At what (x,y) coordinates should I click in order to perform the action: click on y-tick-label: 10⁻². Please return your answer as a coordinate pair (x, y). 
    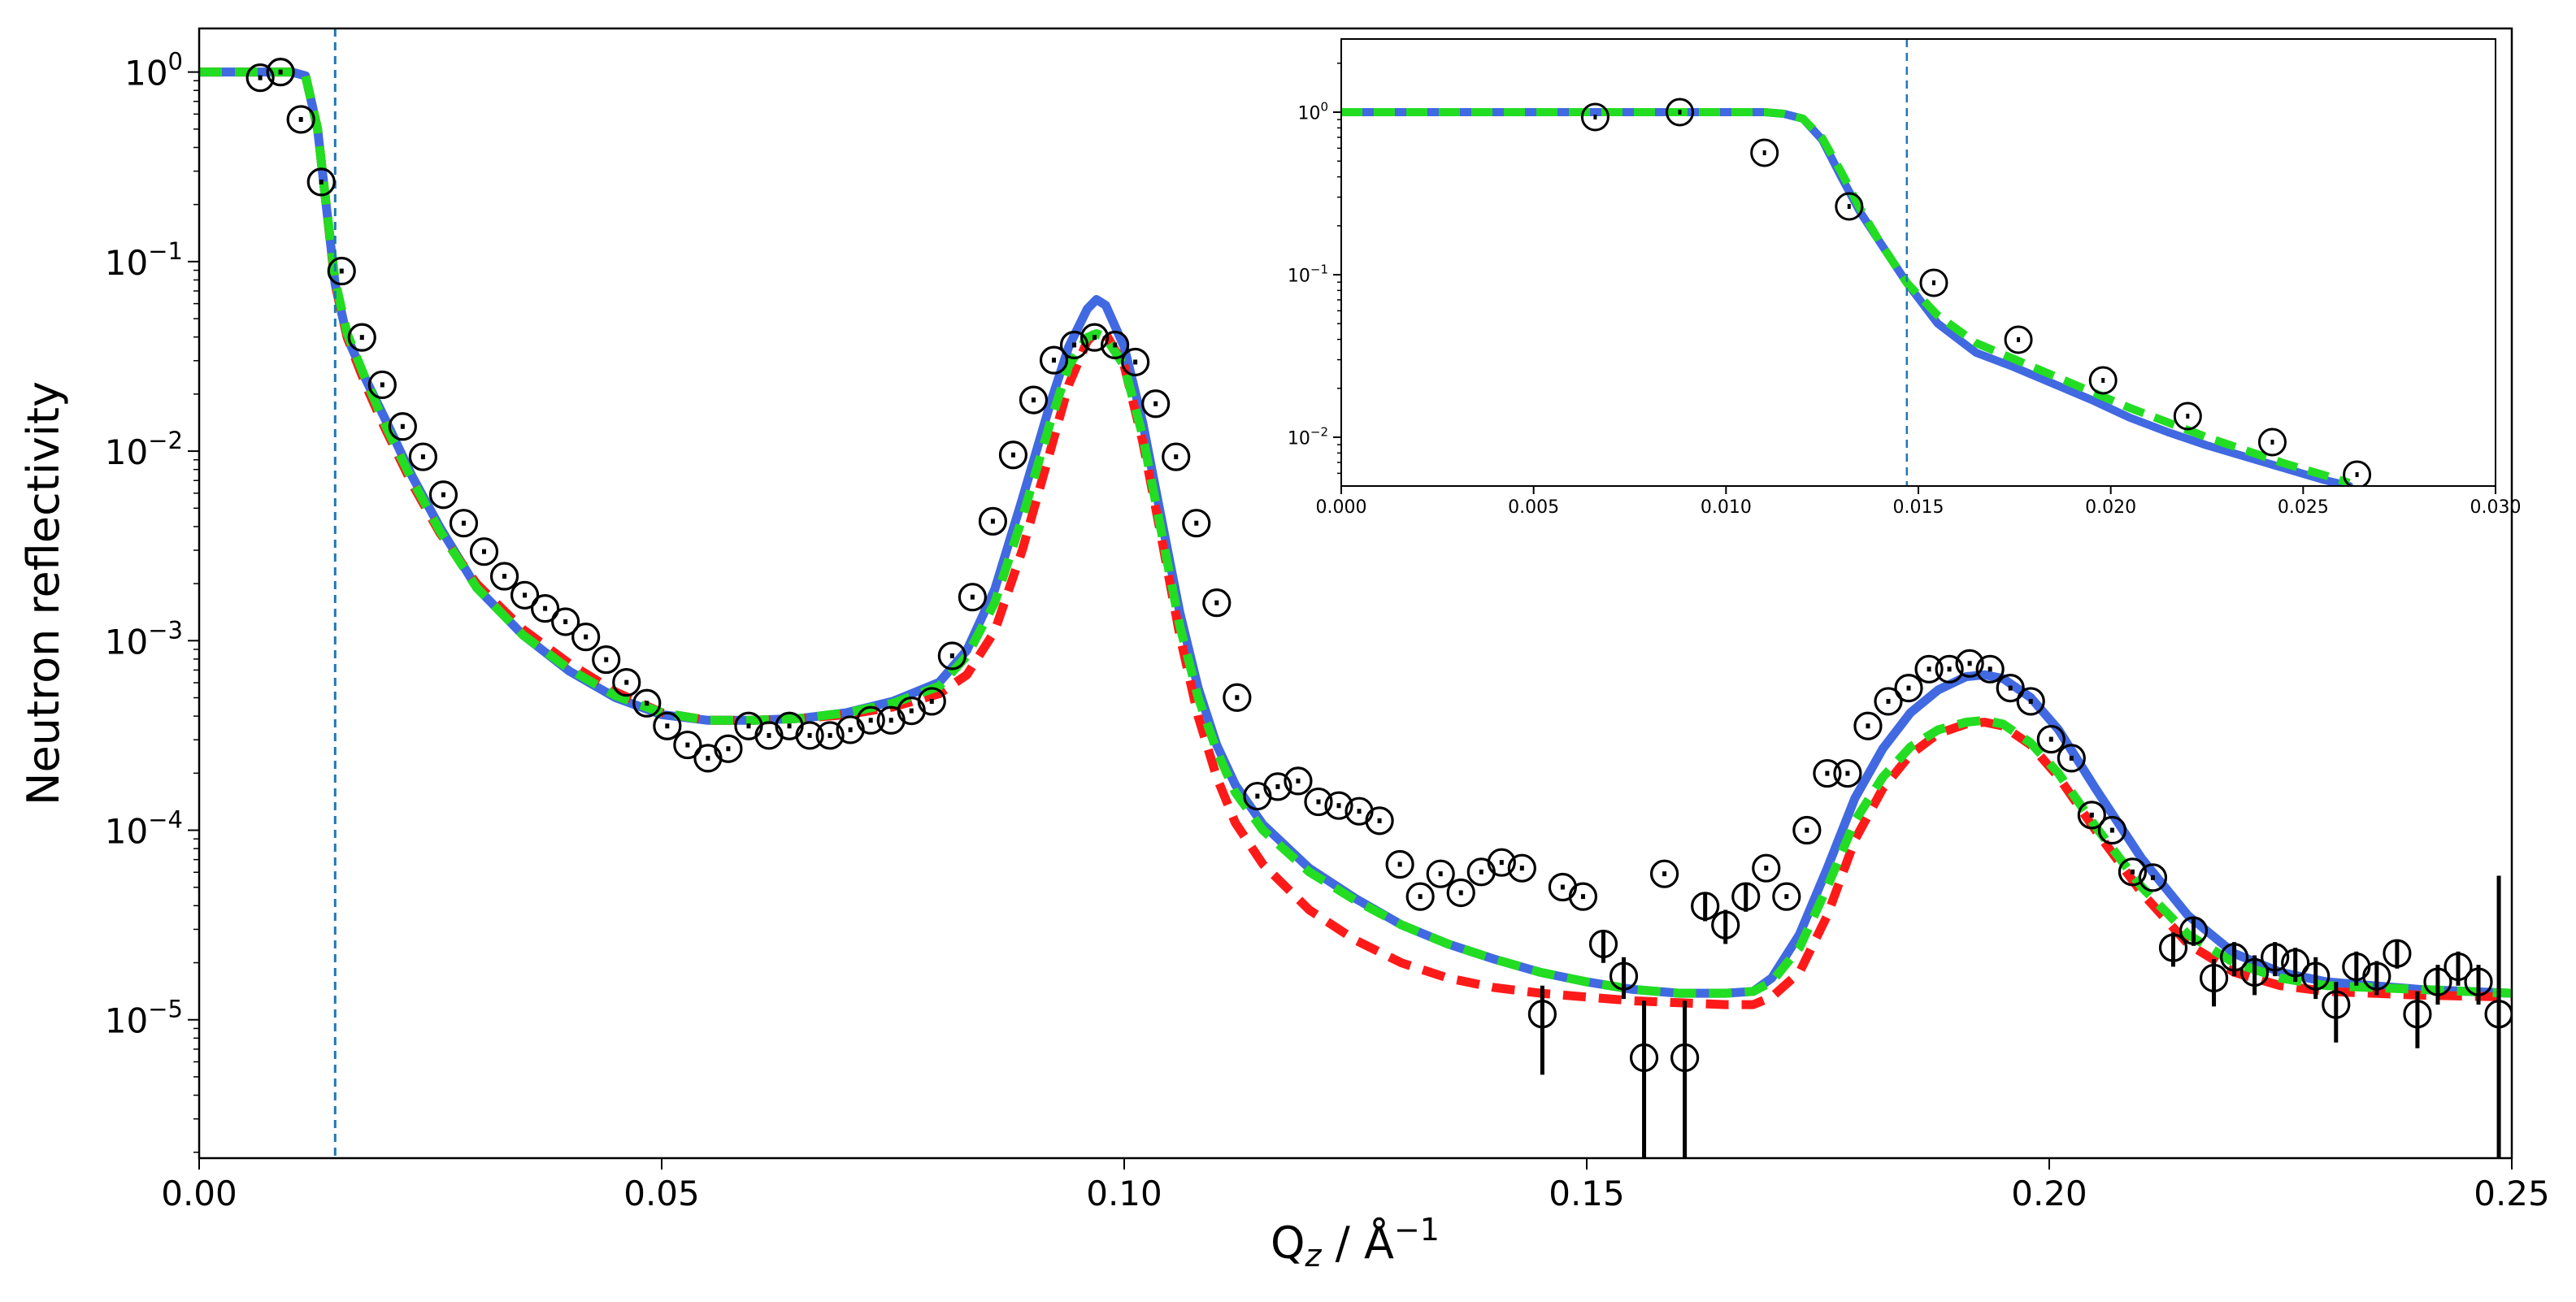
    Looking at the image, I should click on (1308, 436).